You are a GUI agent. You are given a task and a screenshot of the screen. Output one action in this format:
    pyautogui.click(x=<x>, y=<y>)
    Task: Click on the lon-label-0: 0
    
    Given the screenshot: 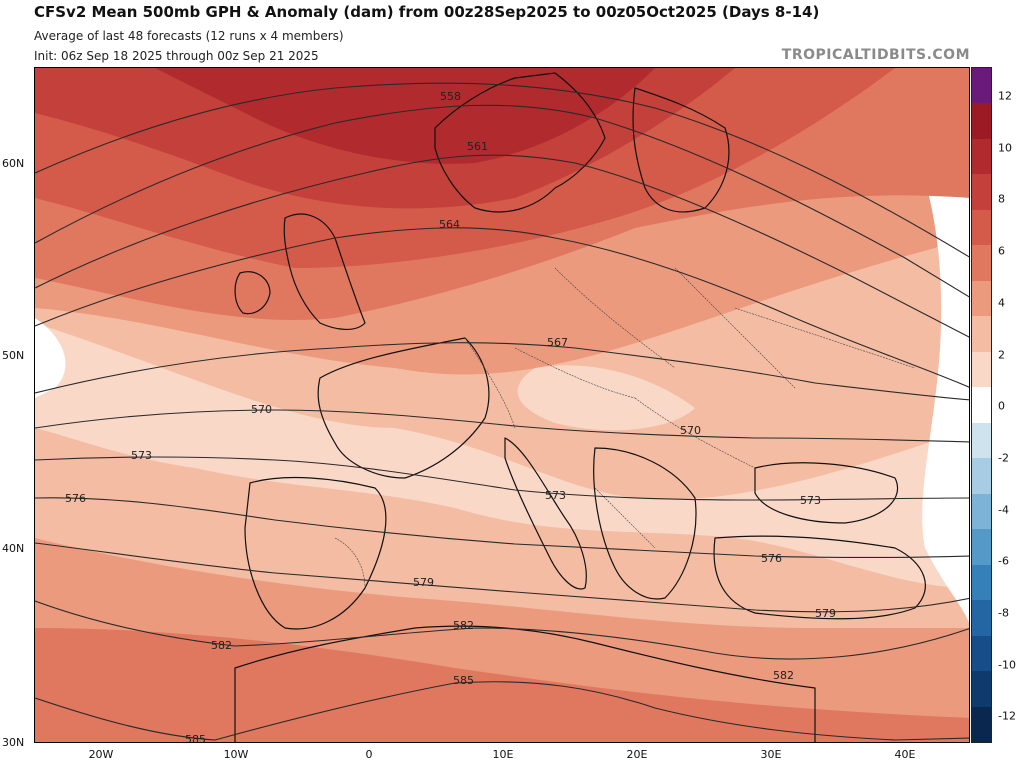 What is the action you would take?
    pyautogui.click(x=369, y=754)
    